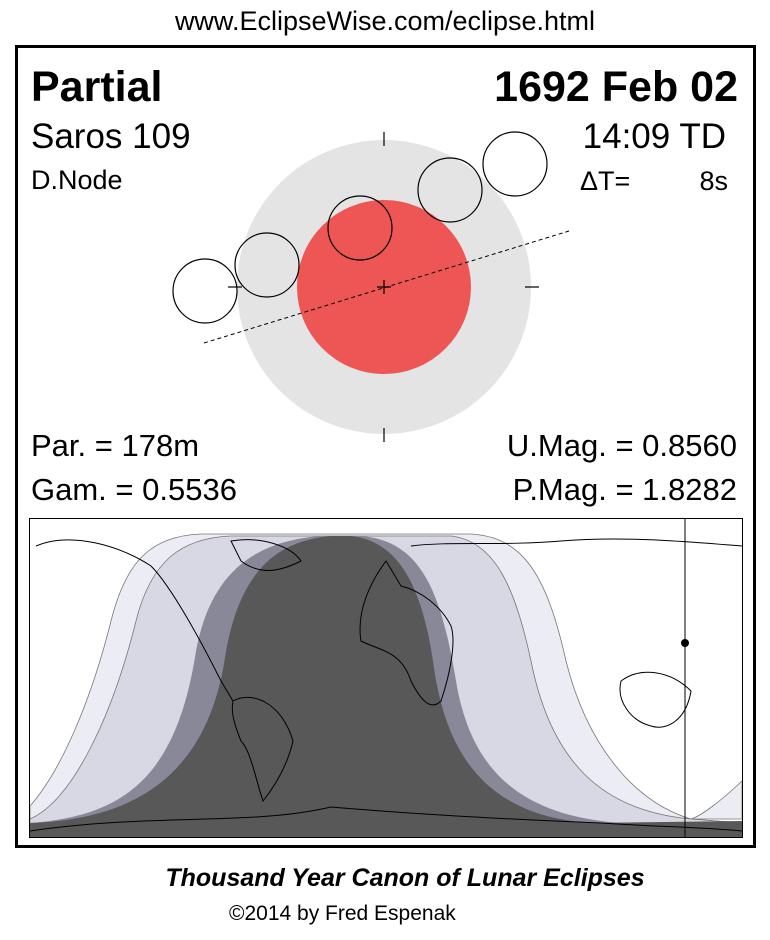 Image resolution: width=770 pixels, height=940 pixels. I want to click on partial-duration: Par. = 178m, so click(115, 445).